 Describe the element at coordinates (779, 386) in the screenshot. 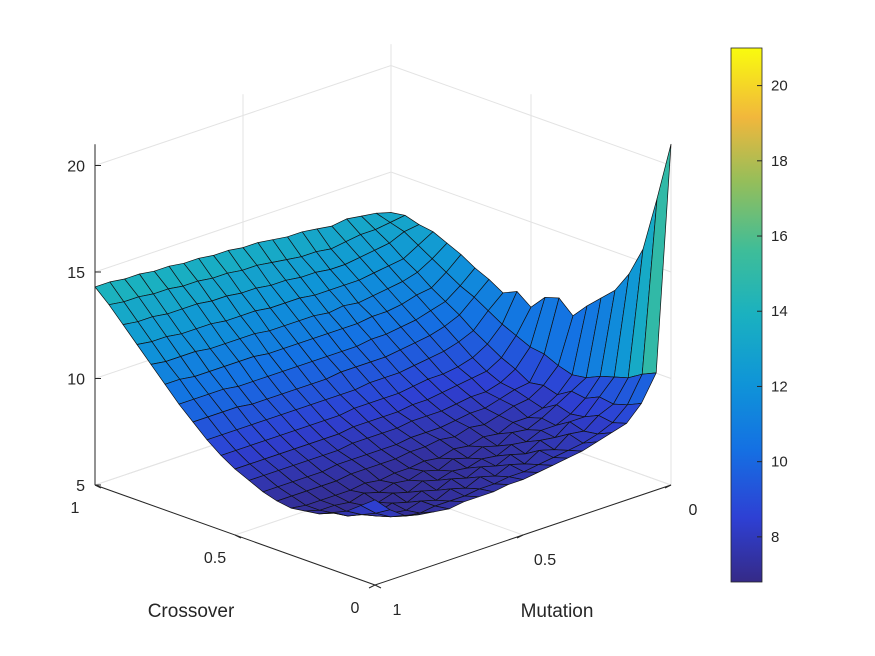

I see `colorbar-tick-label: 12` at that location.